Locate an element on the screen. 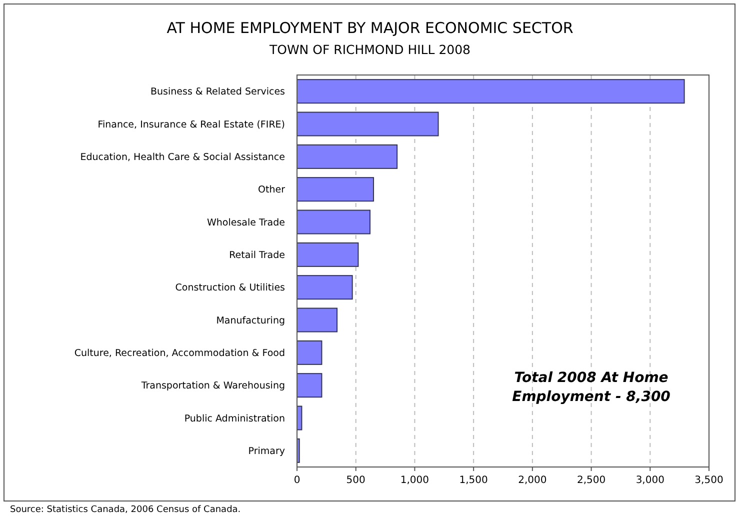 The height and width of the screenshot is (521, 740). y-tick-label: Culture, Recreation, Accommodation & Food is located at coordinates (179, 353).